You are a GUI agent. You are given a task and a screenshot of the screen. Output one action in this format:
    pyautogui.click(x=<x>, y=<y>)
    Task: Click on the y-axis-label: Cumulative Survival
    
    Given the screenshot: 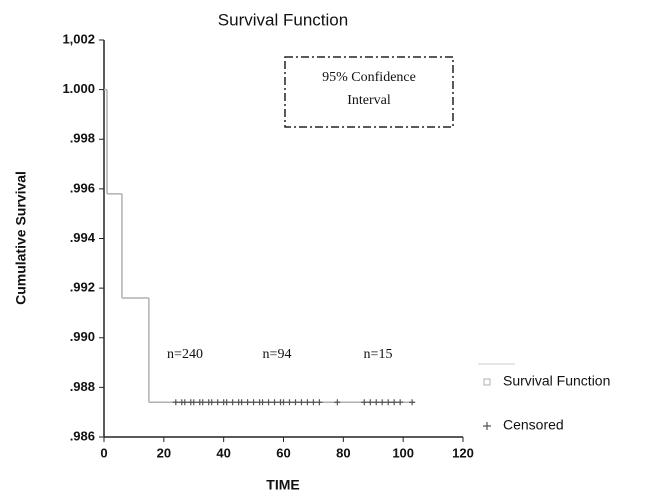 What is the action you would take?
    pyautogui.click(x=21, y=238)
    